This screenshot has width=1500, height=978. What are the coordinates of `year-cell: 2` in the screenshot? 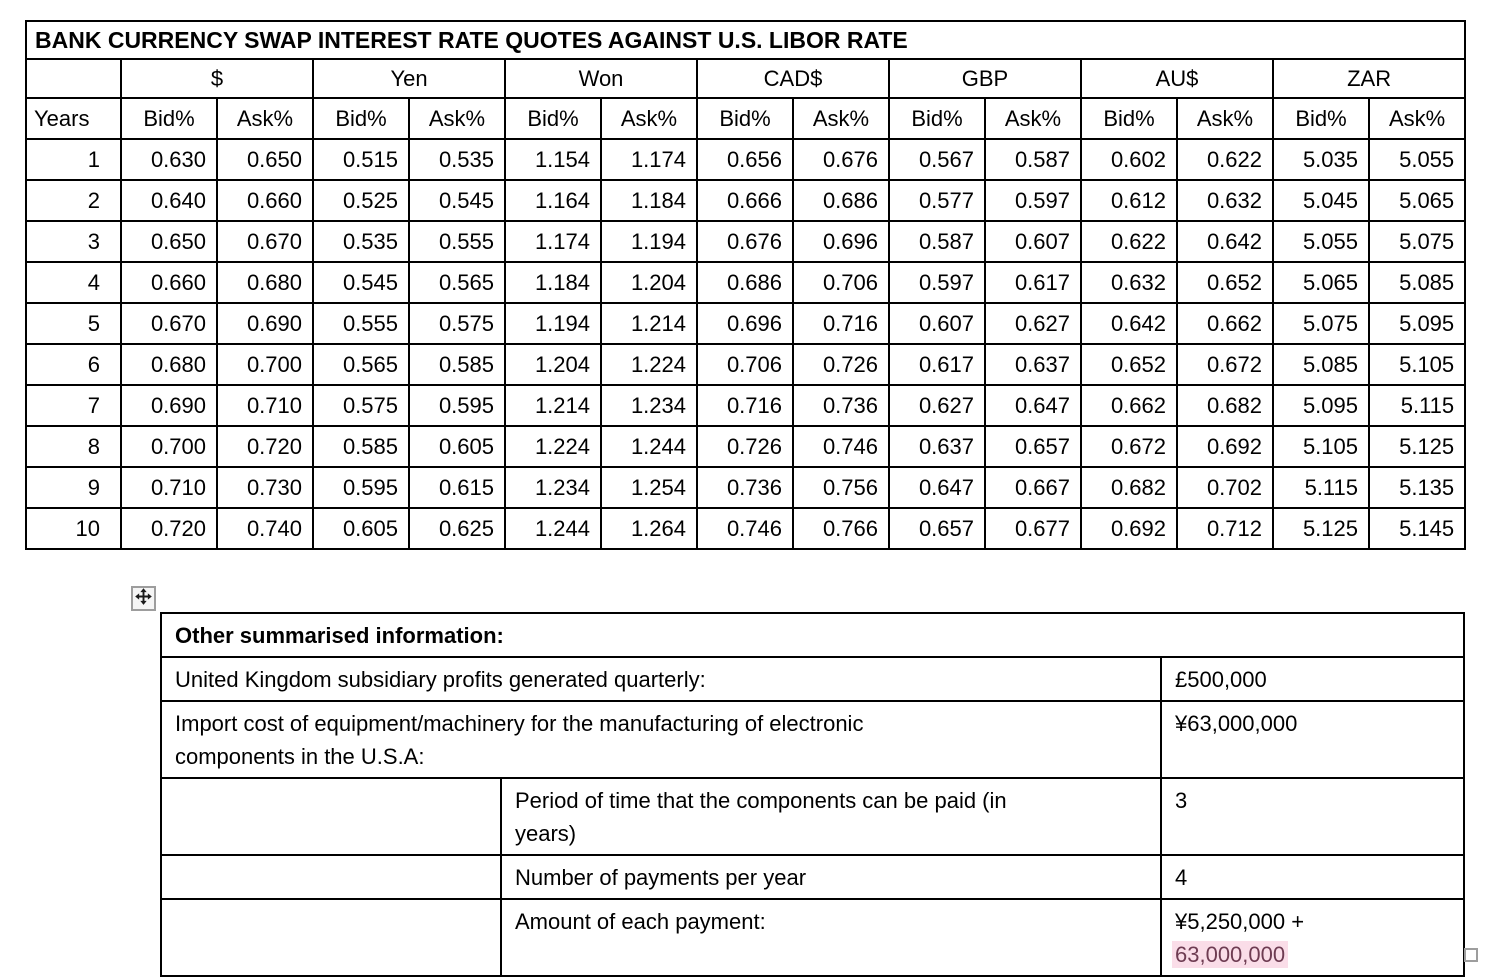 It's located at (73, 200).